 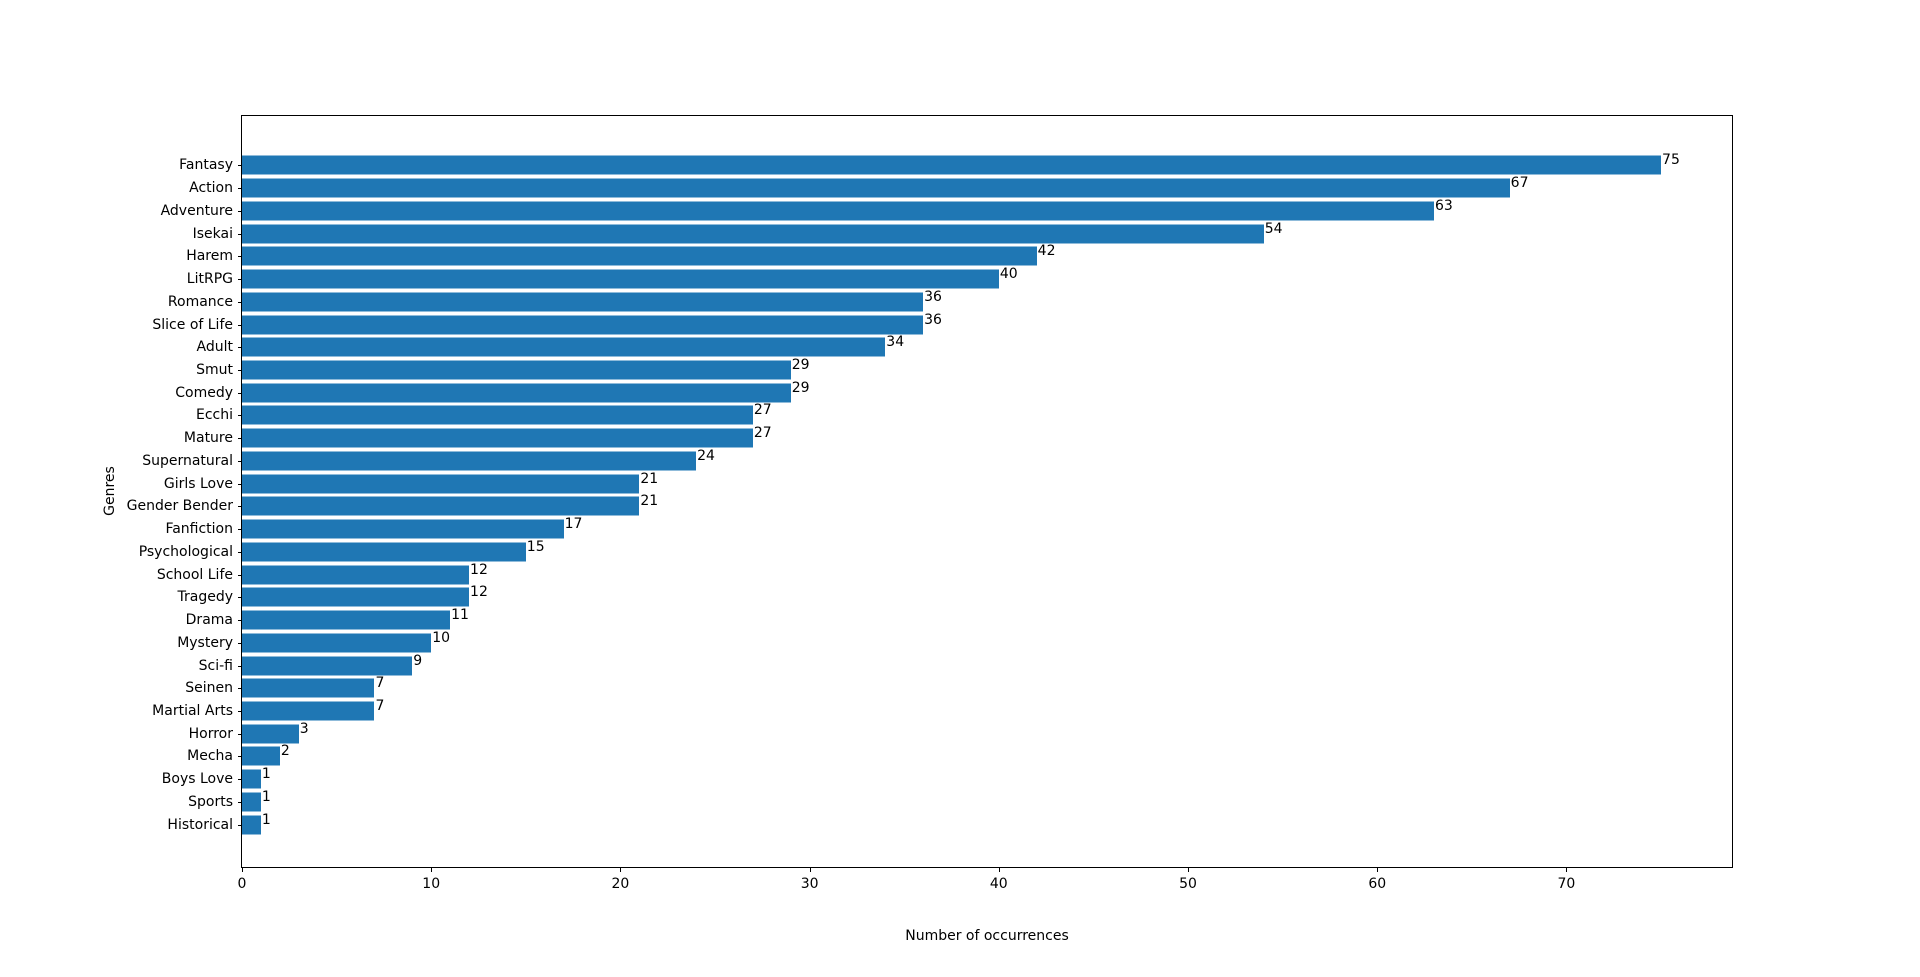 What do you see at coordinates (959, 619) in the screenshot?
I see `bar-row: Drama 11` at bounding box center [959, 619].